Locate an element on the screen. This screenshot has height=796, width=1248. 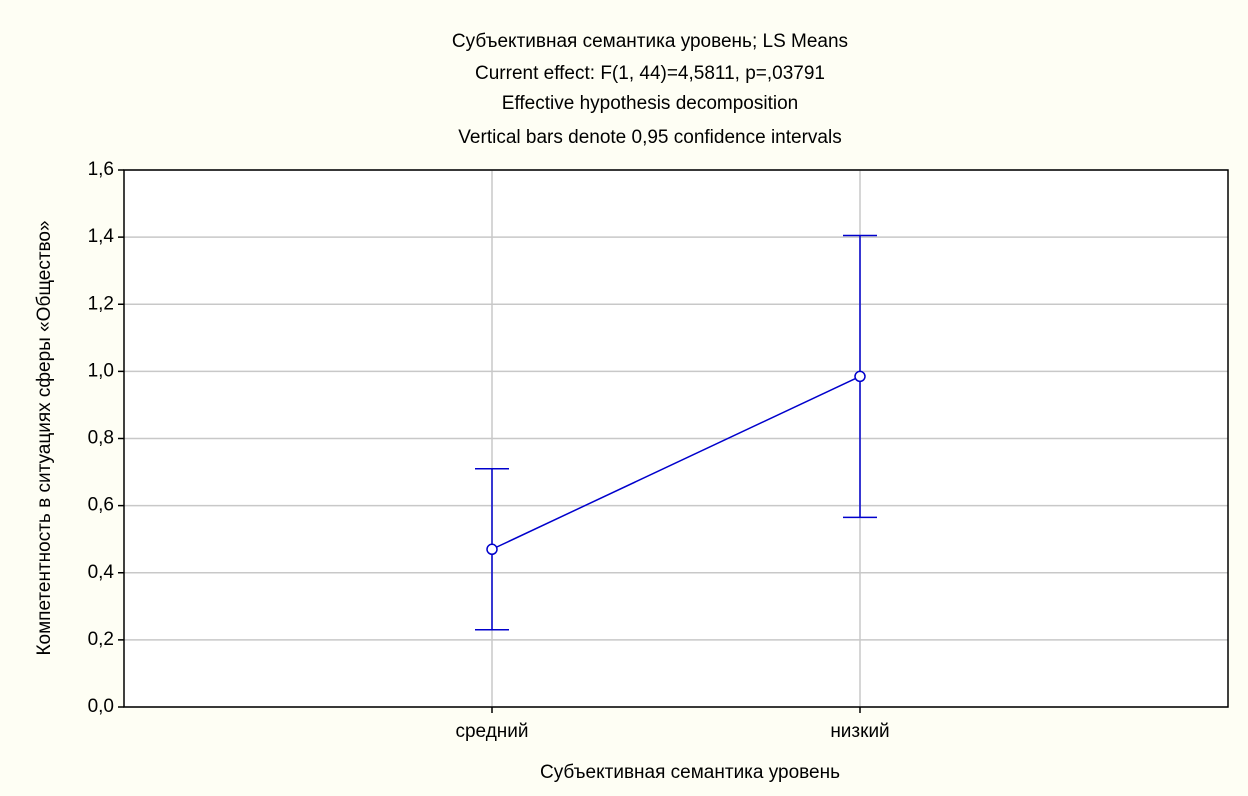
chart-title: Субъективная семантика уровень; LS Means is located at coordinates (650, 41).